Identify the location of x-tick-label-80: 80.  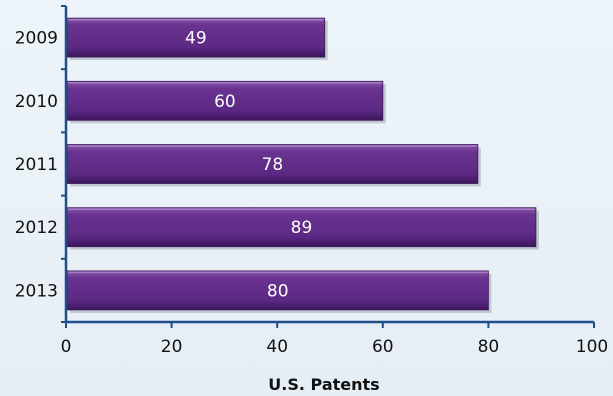
(489, 347).